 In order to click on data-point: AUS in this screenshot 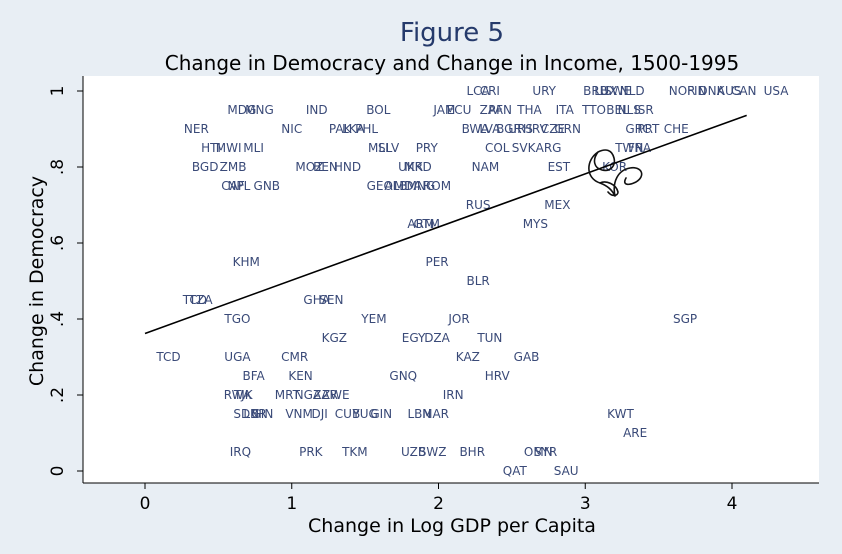, I will do `click(729, 91)`.